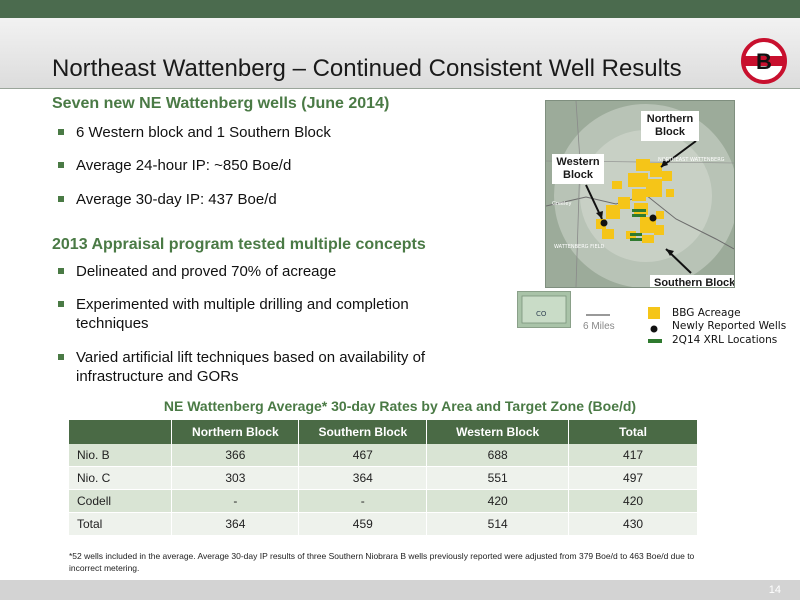 This screenshot has width=800, height=600. I want to click on map-text-ne: NORTHEAST WATTENBERG, so click(691, 160).